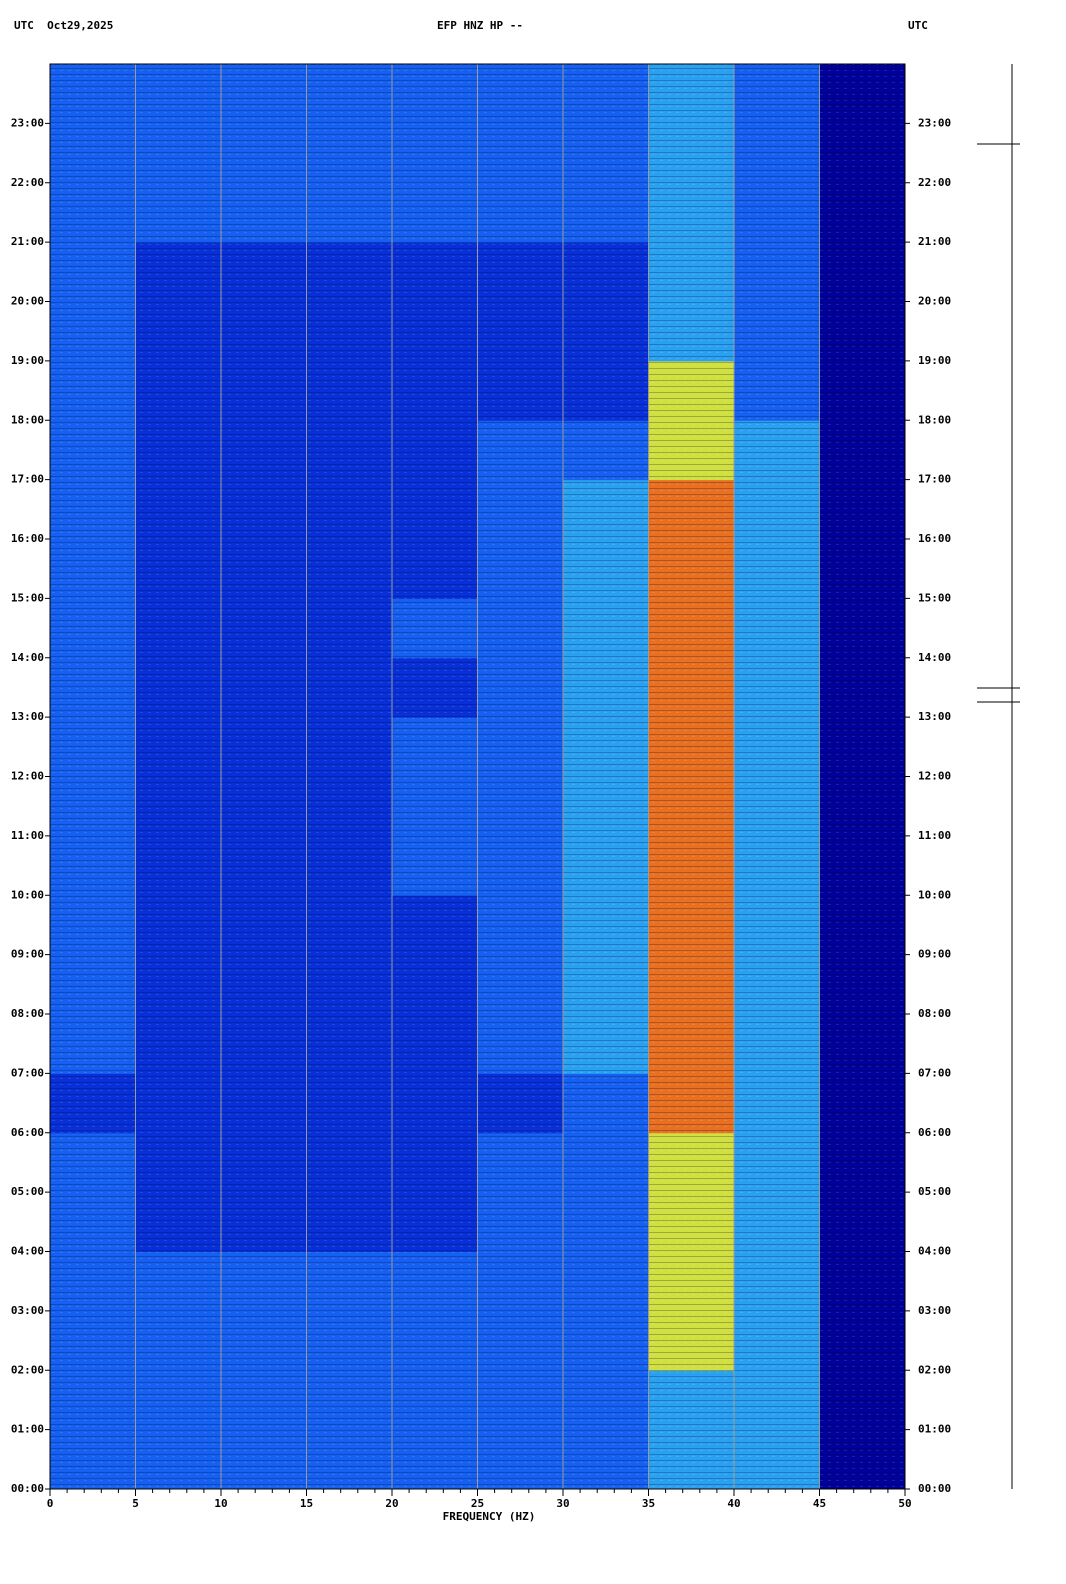  I want to click on x-tick-label: 50, so click(904, 1503).